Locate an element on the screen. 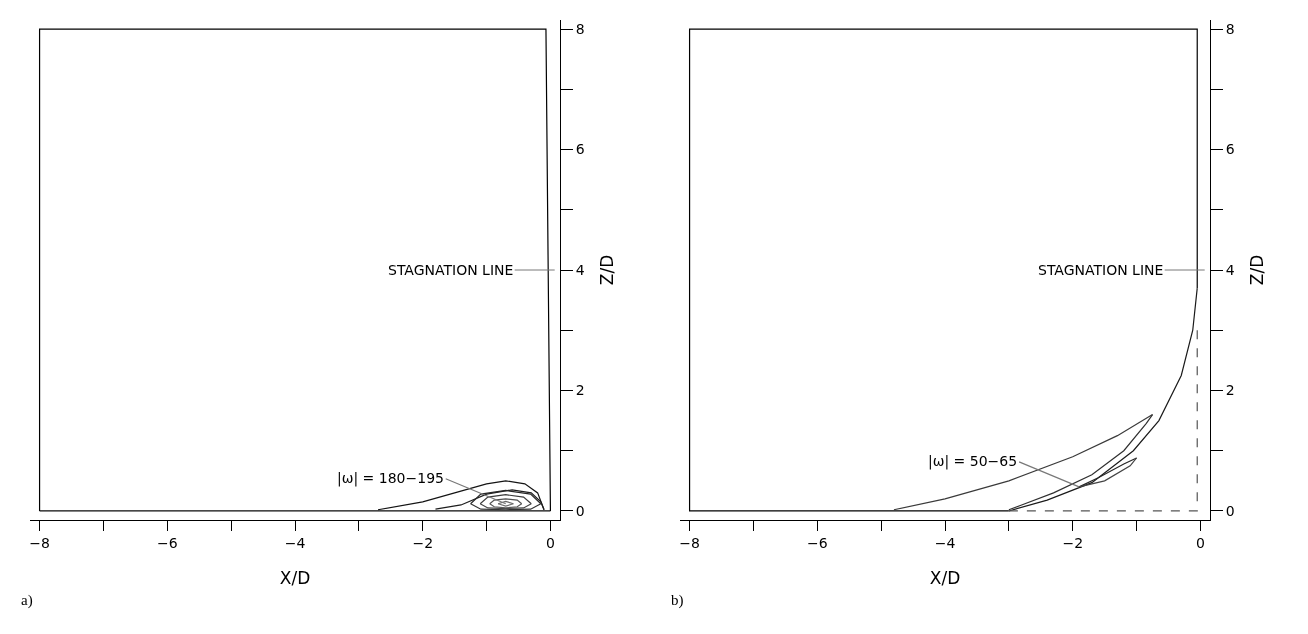  text: b) is located at coordinates (677, 600).